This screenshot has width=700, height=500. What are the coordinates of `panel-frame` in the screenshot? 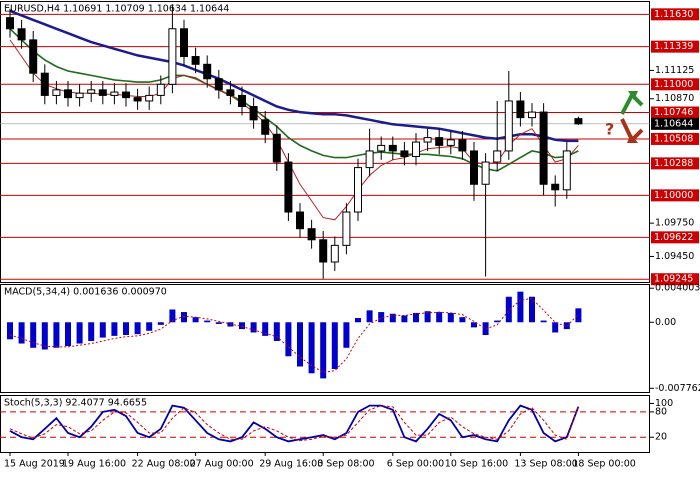 It's located at (325, 424).